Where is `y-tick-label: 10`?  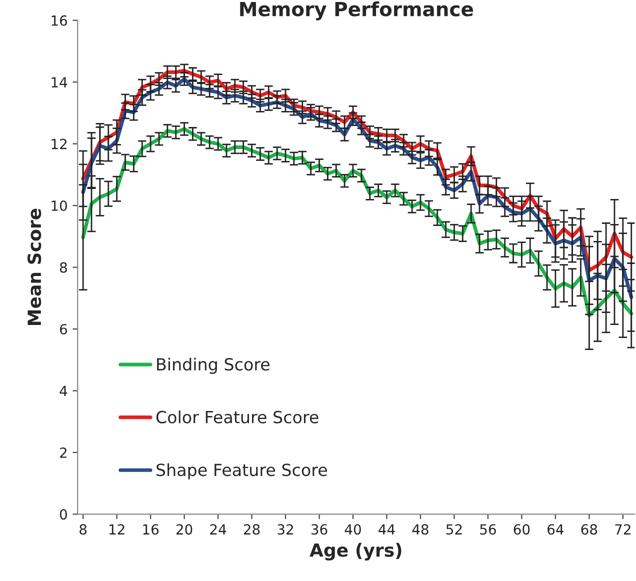
y-tick-label: 10 is located at coordinates (59, 206).